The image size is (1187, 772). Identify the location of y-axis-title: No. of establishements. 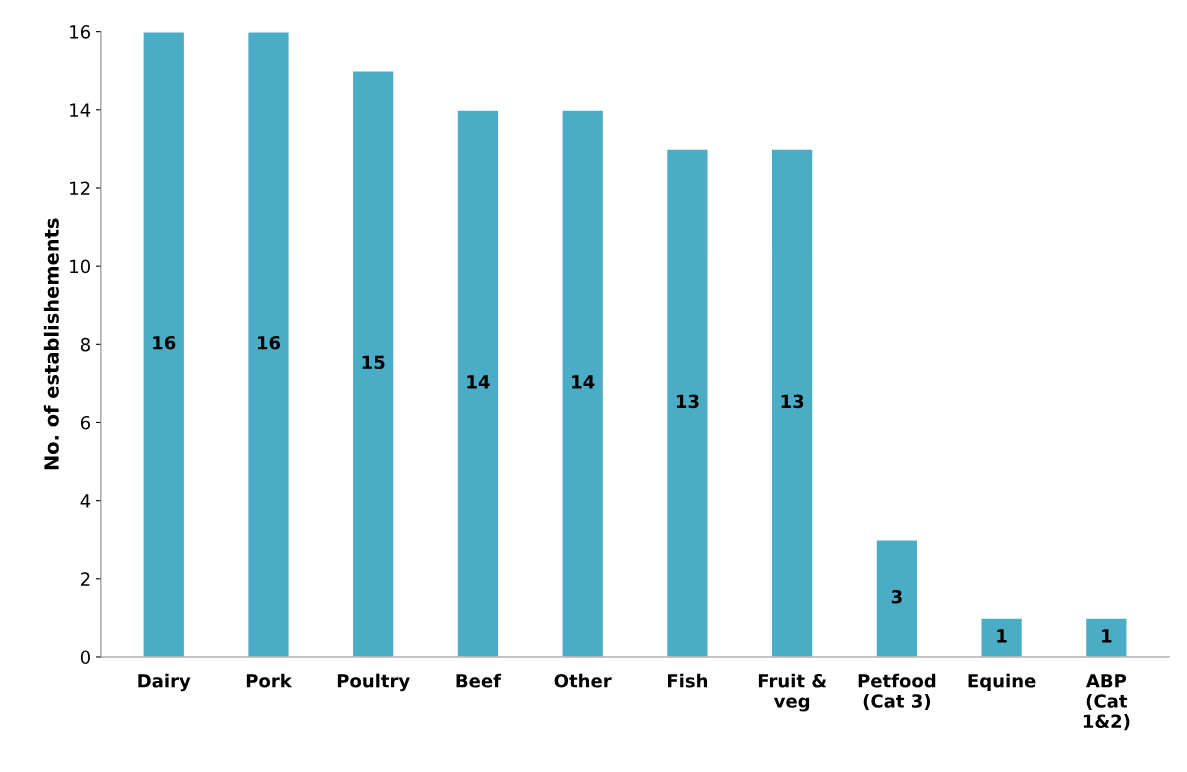
(51, 344).